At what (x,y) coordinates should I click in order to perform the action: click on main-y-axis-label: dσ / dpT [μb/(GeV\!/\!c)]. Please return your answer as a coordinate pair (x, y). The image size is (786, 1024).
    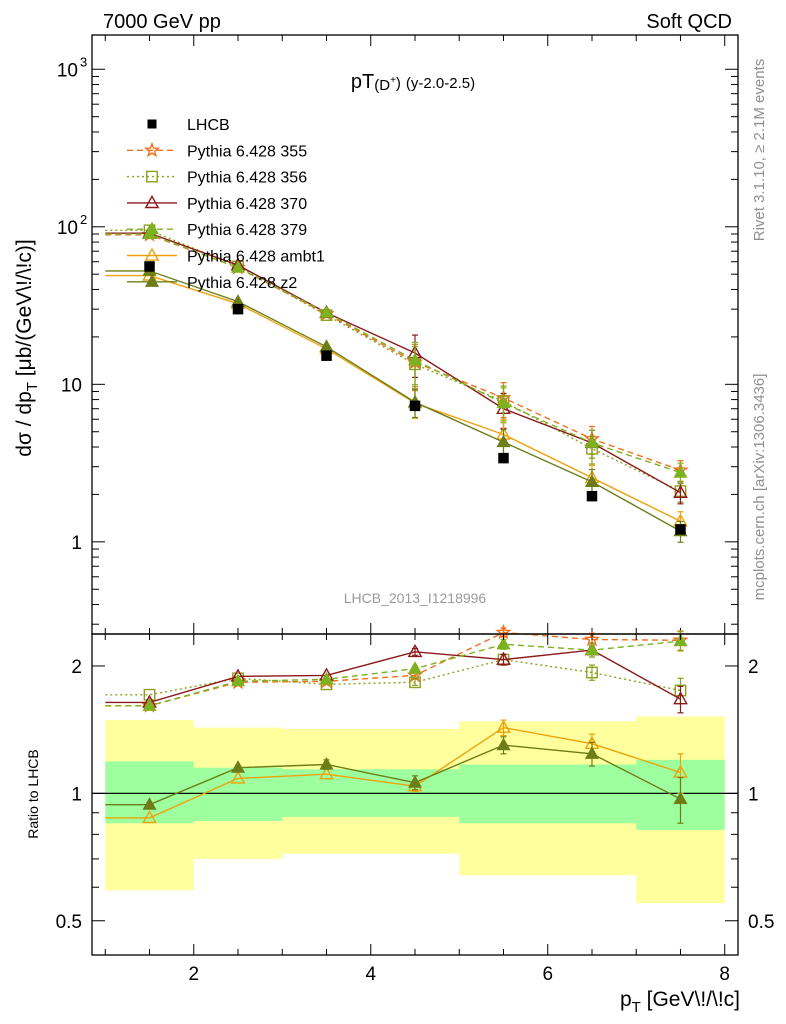
    Looking at the image, I should click on (27, 347).